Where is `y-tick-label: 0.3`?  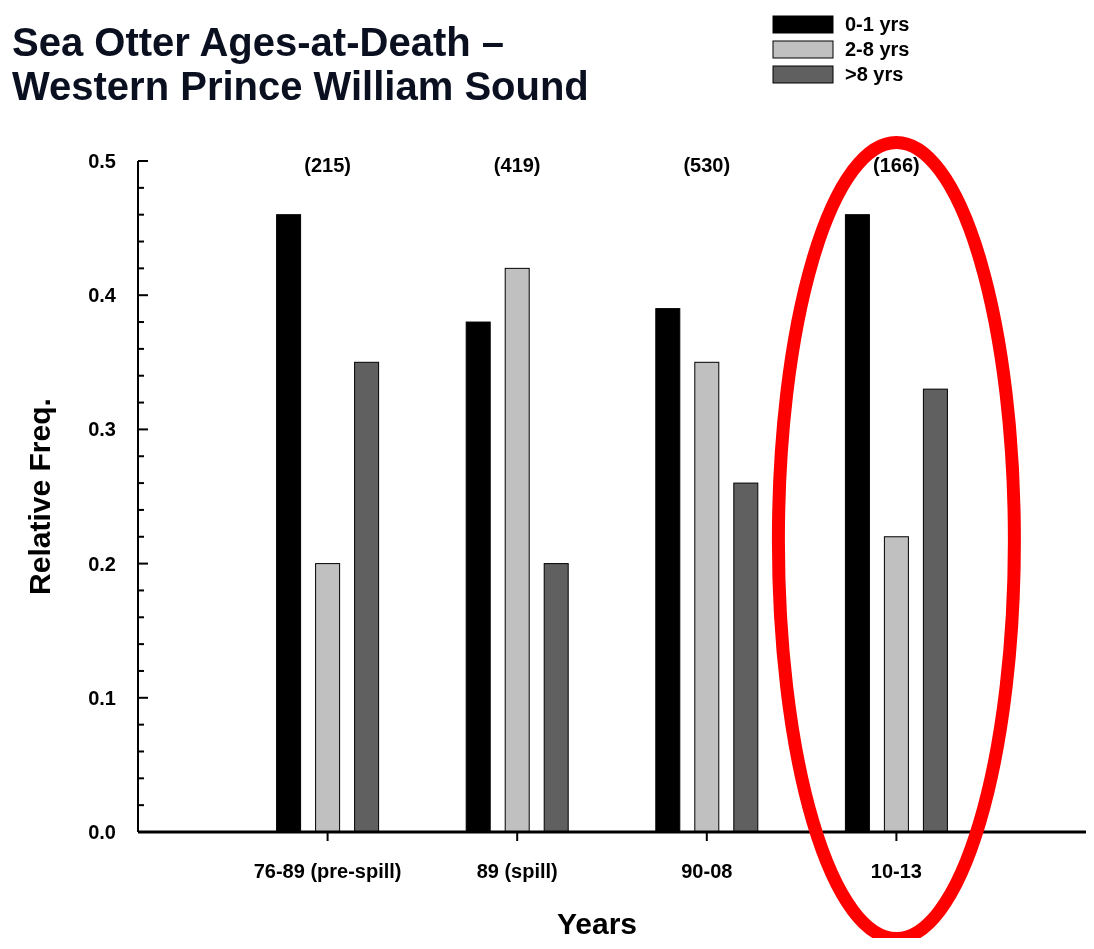 y-tick-label: 0.3 is located at coordinates (102, 429).